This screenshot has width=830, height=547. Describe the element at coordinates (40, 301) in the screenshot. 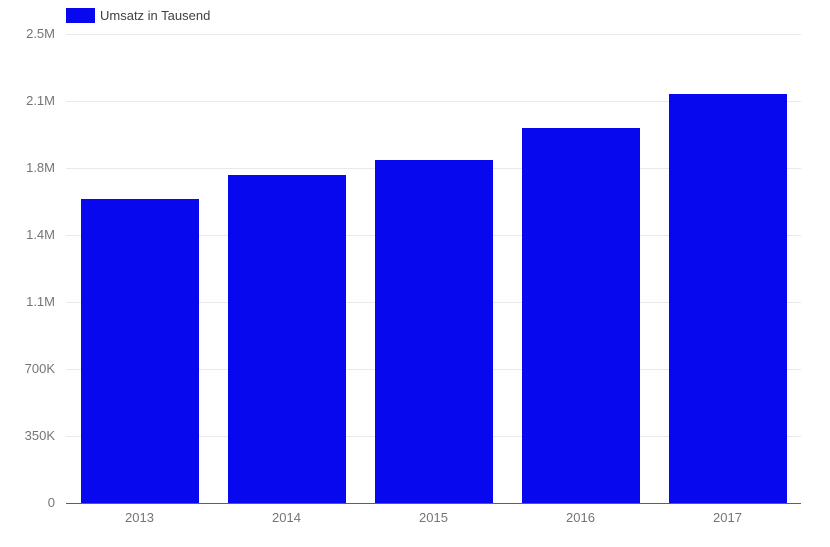

I see `y-tick-label: 1.1M` at that location.